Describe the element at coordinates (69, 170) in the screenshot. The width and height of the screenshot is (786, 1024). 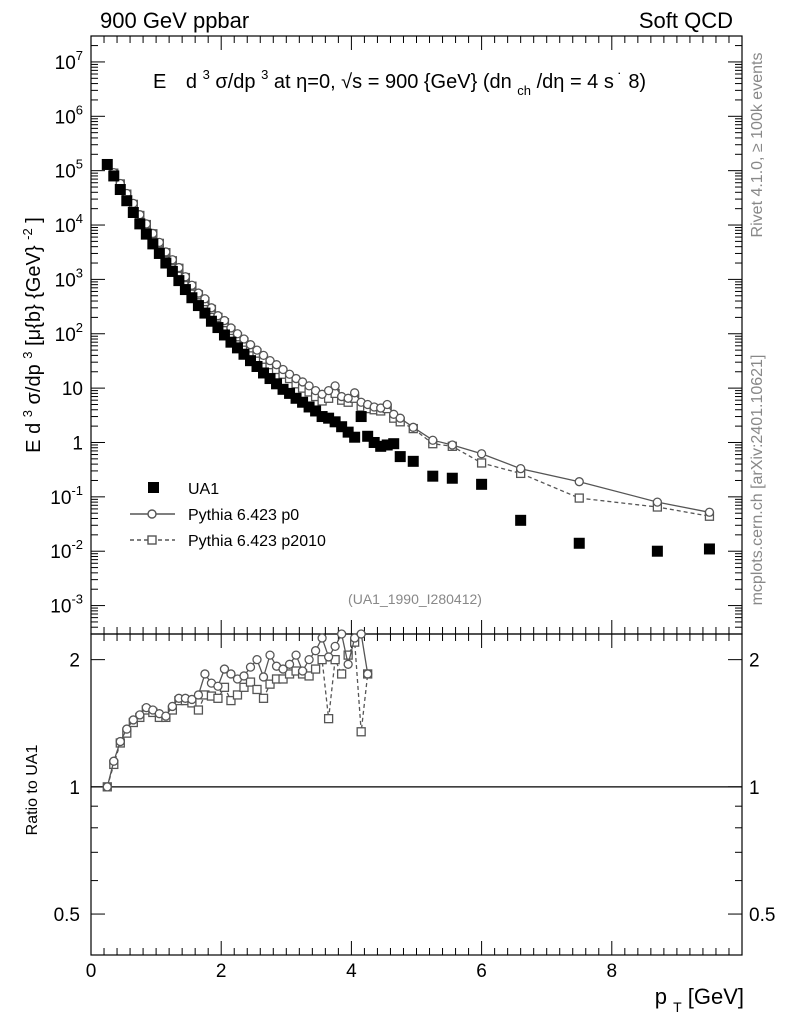
I see `main-y-tick-label: 10⁵` at that location.